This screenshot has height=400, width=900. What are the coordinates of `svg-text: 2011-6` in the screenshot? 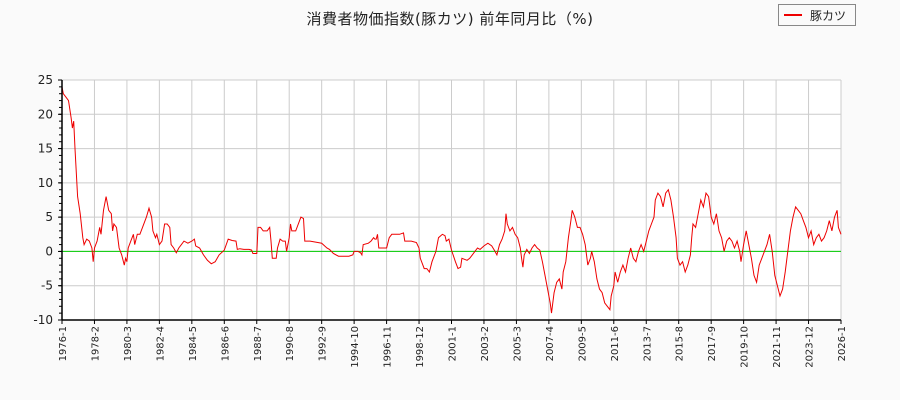 It's located at (615, 343).